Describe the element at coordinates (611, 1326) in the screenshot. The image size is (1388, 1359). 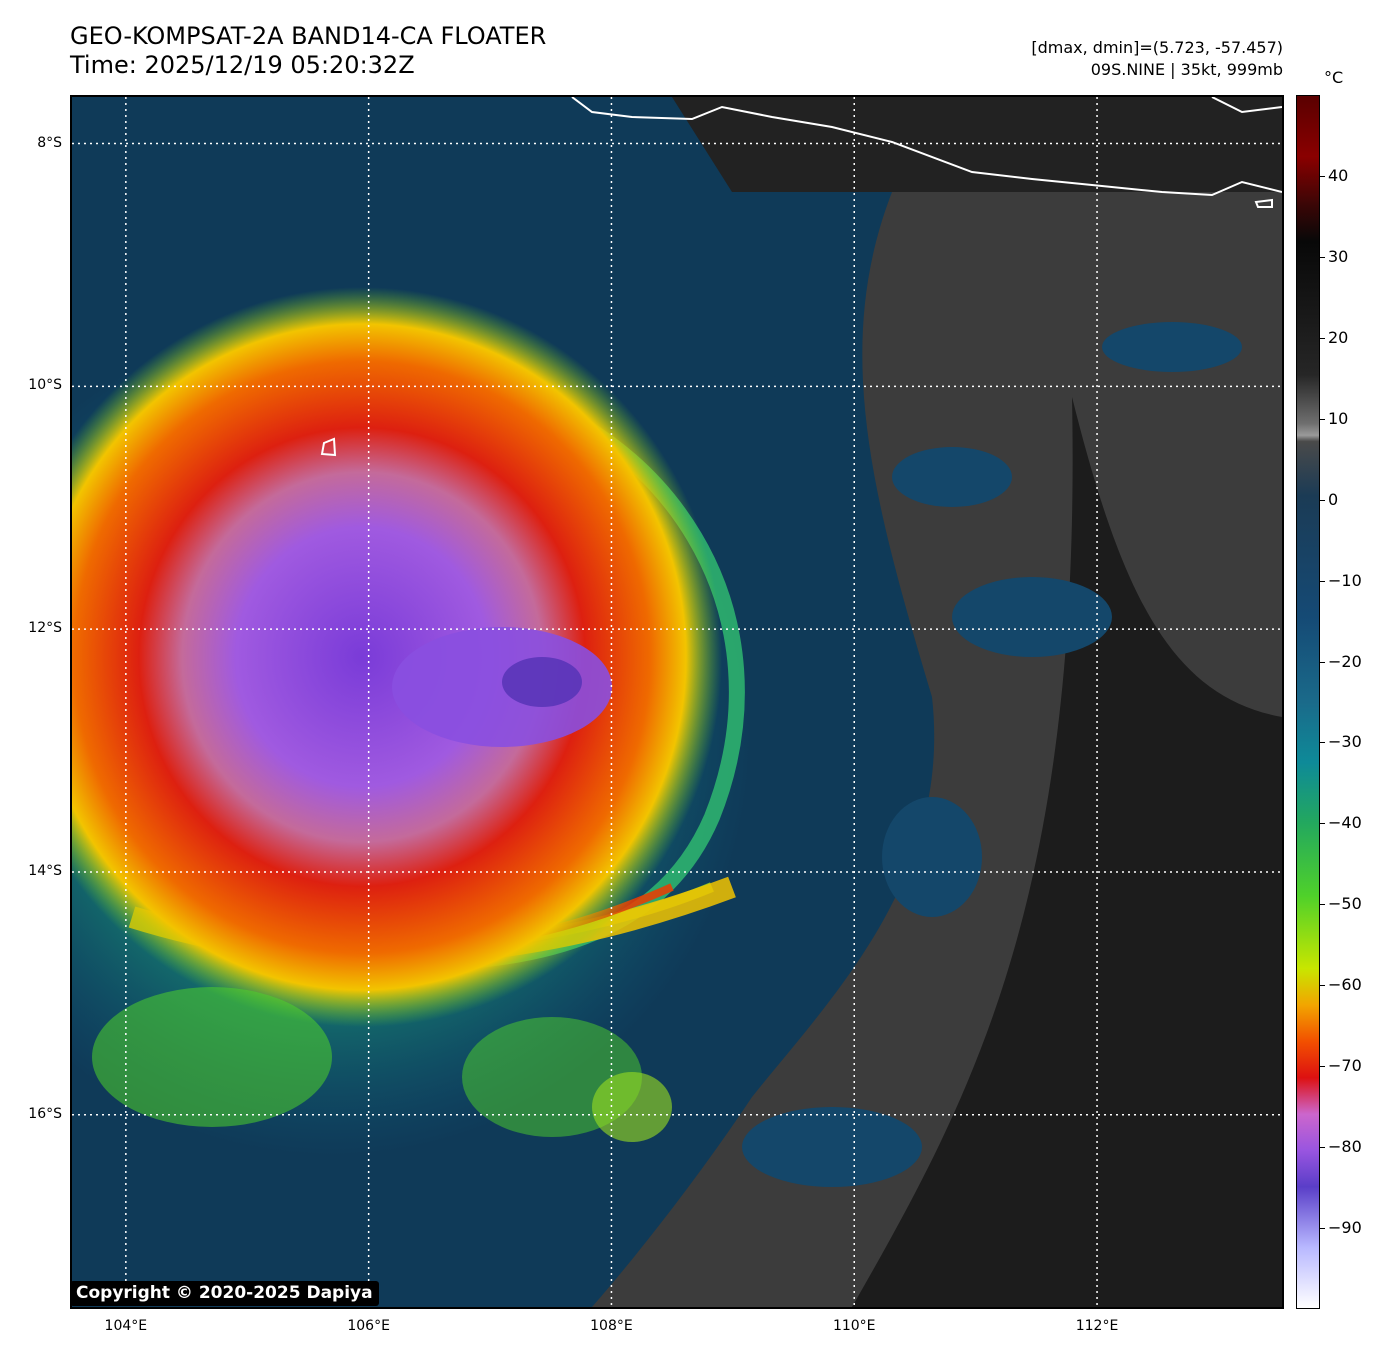
I see `lon-label-108e: 108°E` at that location.